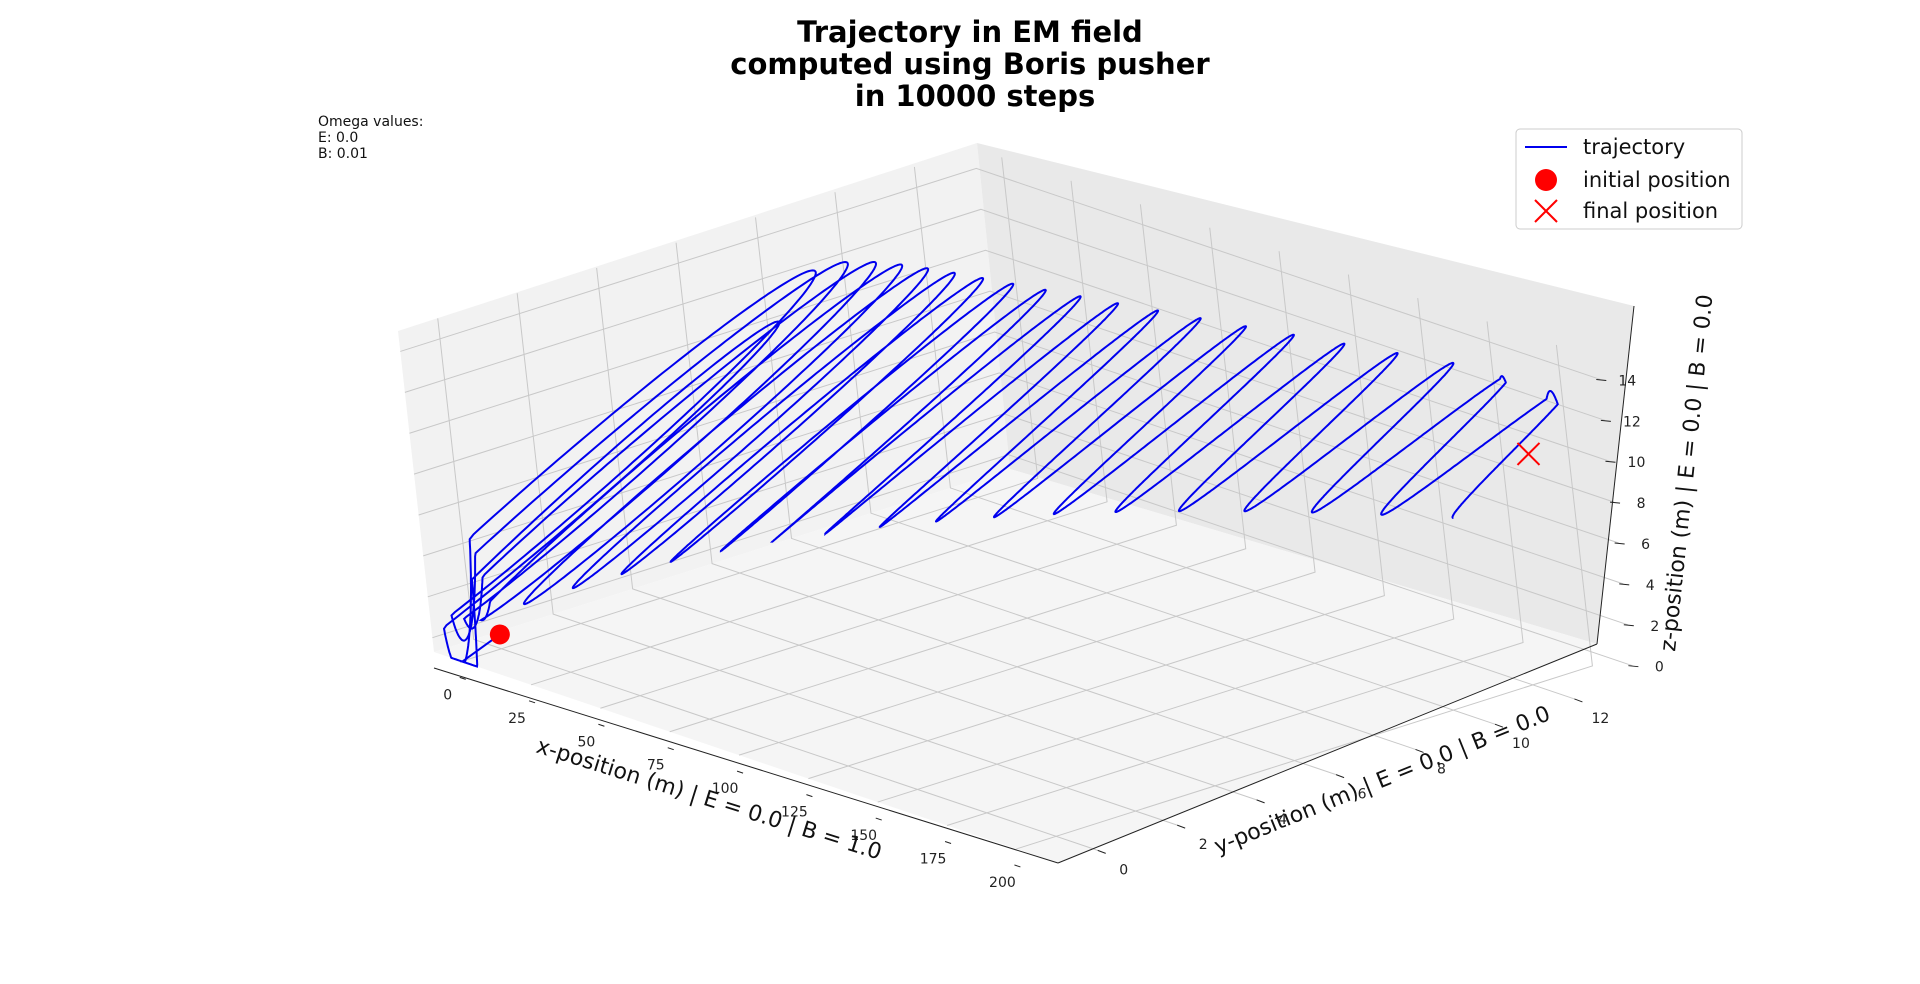 This screenshot has width=1920, height=984. I want to click on z-axis-label: z-position (m) | E = 0.0 | B = 0.0, so click(1687, 472).